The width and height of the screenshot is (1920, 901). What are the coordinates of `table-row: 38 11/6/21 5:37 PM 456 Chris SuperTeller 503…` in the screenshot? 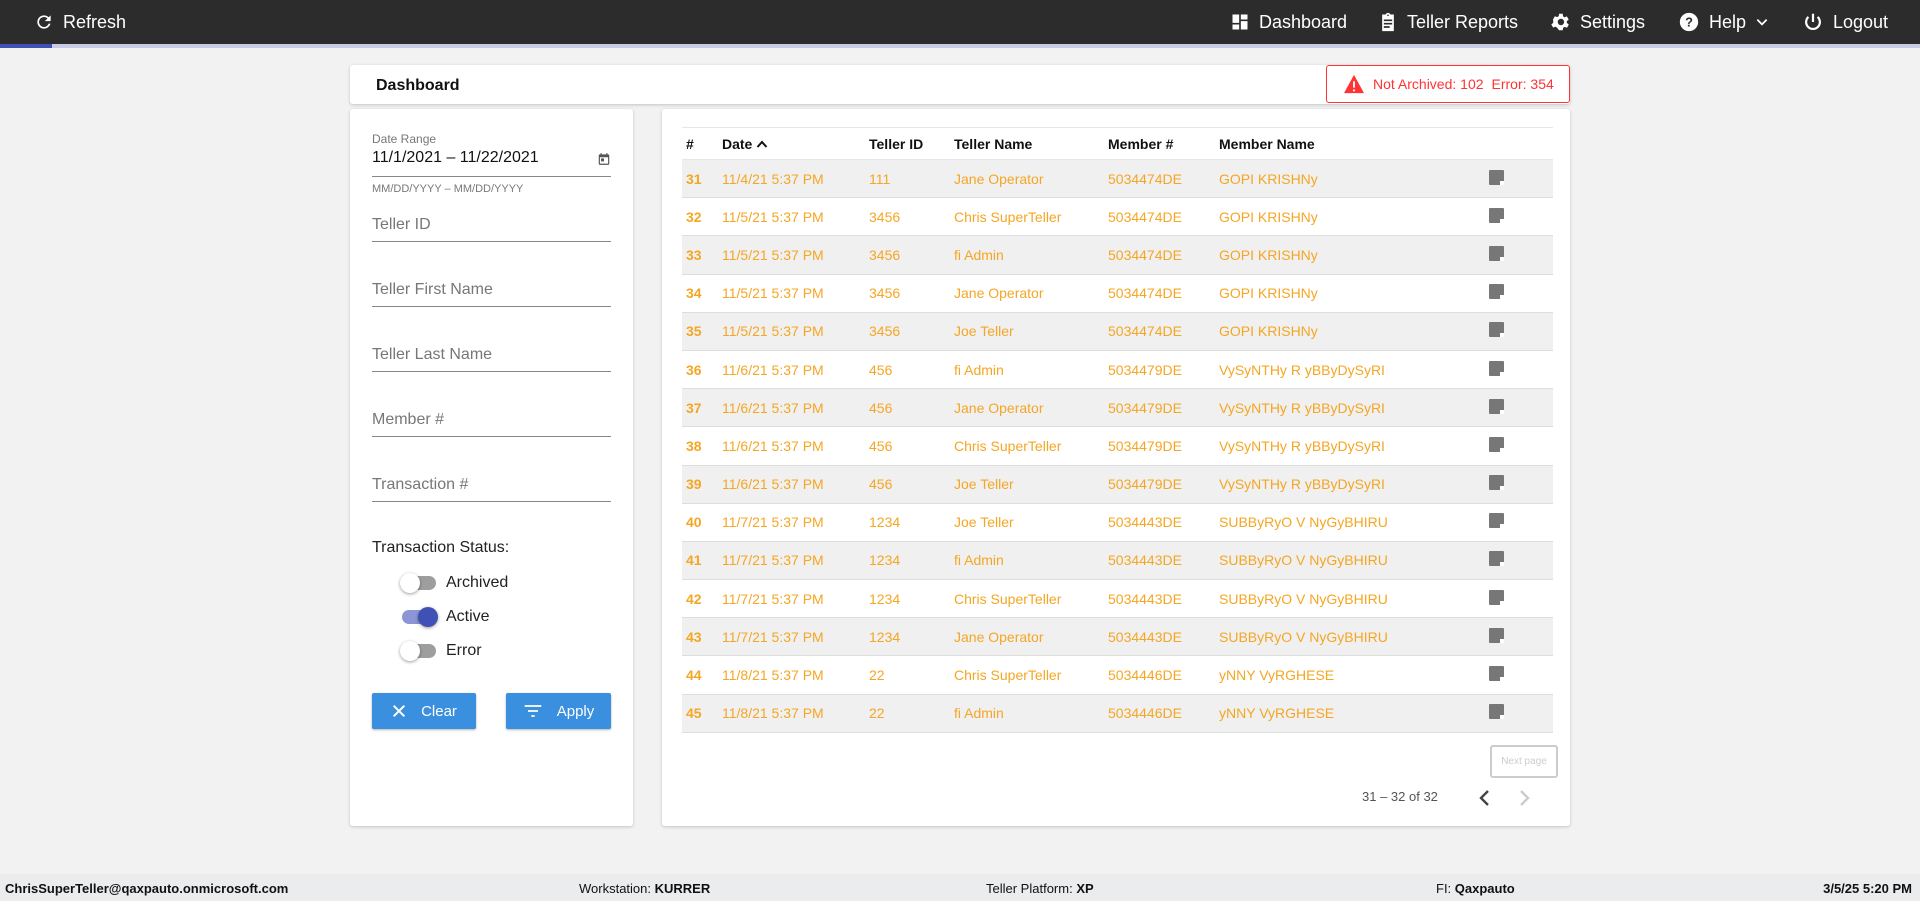 It's located at (1117, 446).